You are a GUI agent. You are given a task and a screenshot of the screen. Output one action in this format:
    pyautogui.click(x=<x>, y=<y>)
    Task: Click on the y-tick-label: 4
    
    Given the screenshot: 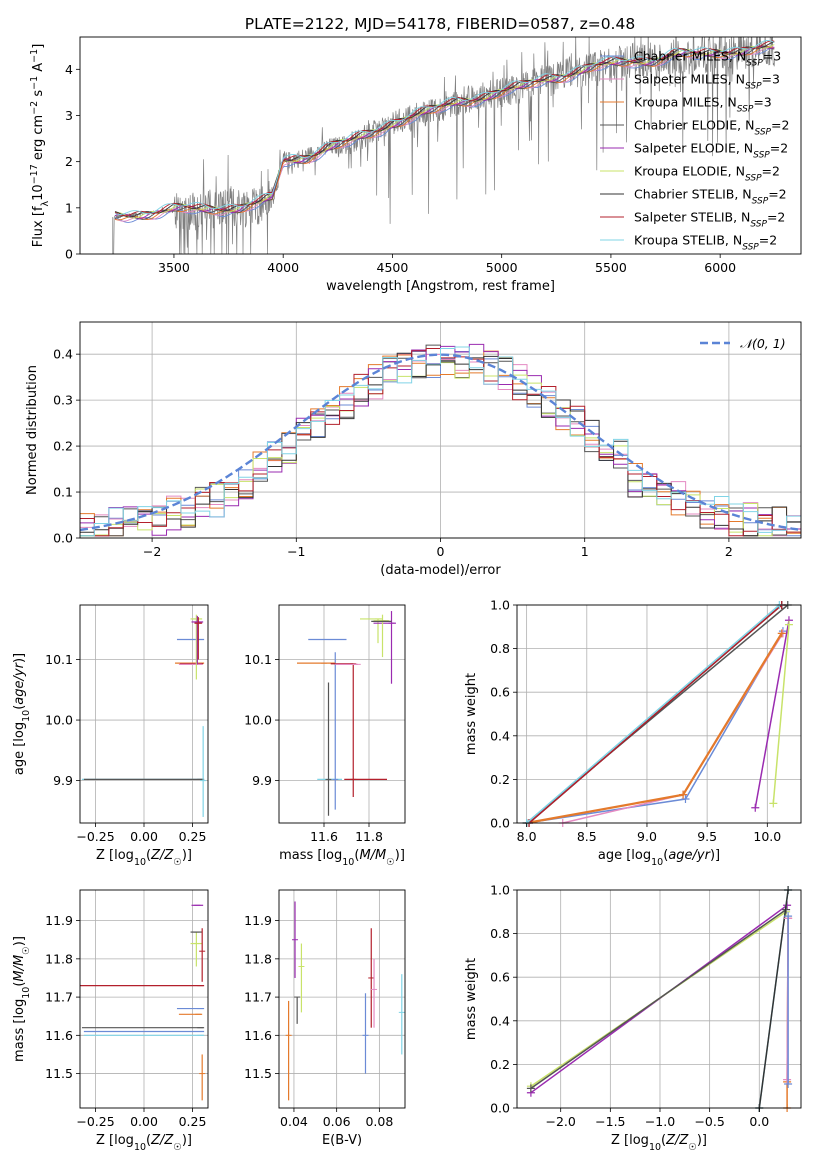 What is the action you would take?
    pyautogui.click(x=69, y=69)
    